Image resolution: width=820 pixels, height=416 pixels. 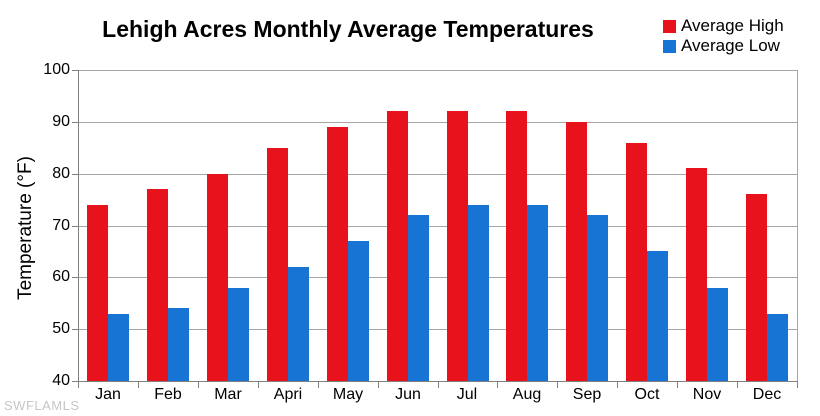 What do you see at coordinates (61, 121) in the screenshot?
I see `y-tick-label-90: 90` at bounding box center [61, 121].